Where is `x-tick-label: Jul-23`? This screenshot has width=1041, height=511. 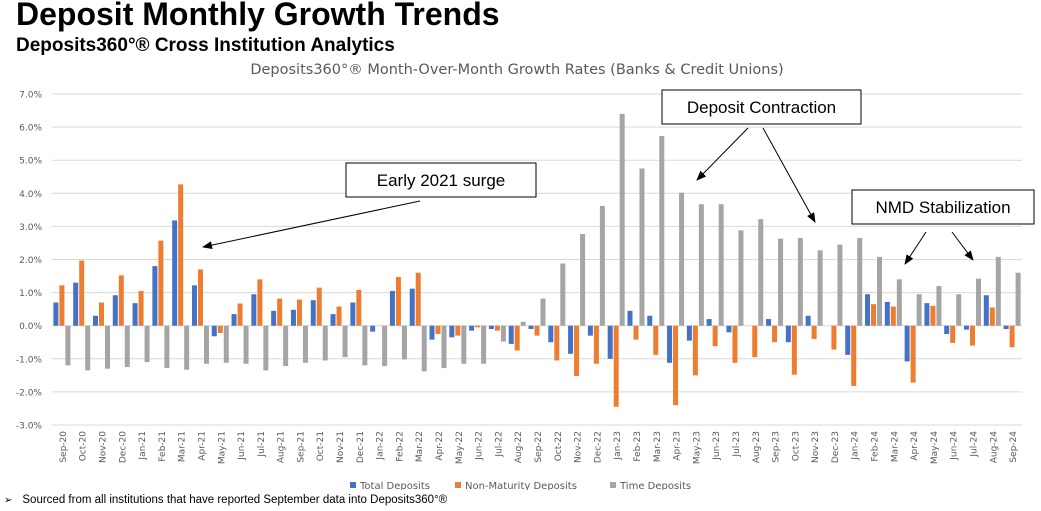 x-tick-label: Jul-23 is located at coordinates (737, 444).